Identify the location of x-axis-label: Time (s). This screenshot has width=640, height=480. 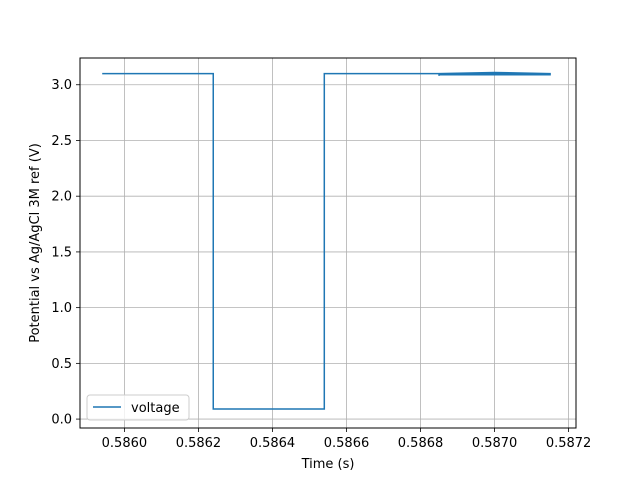
(328, 464).